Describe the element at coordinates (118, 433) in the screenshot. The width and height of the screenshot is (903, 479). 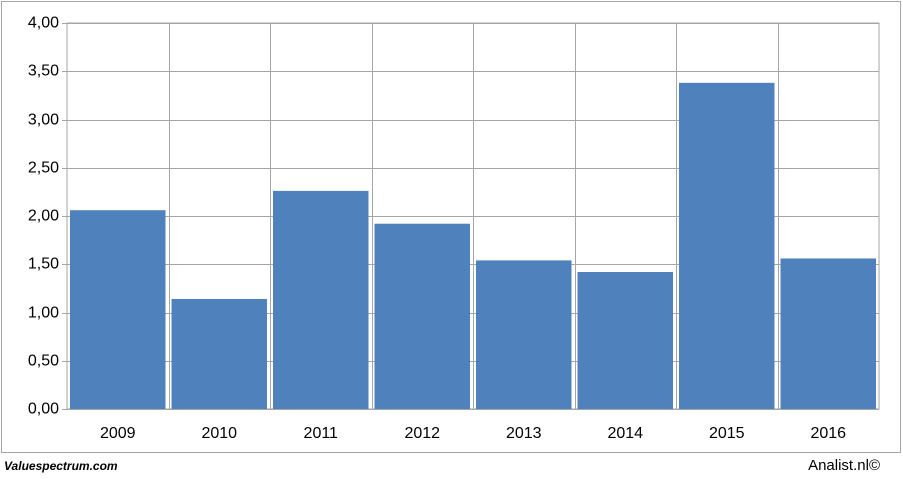
I see `x-tick-label: 2009` at that location.